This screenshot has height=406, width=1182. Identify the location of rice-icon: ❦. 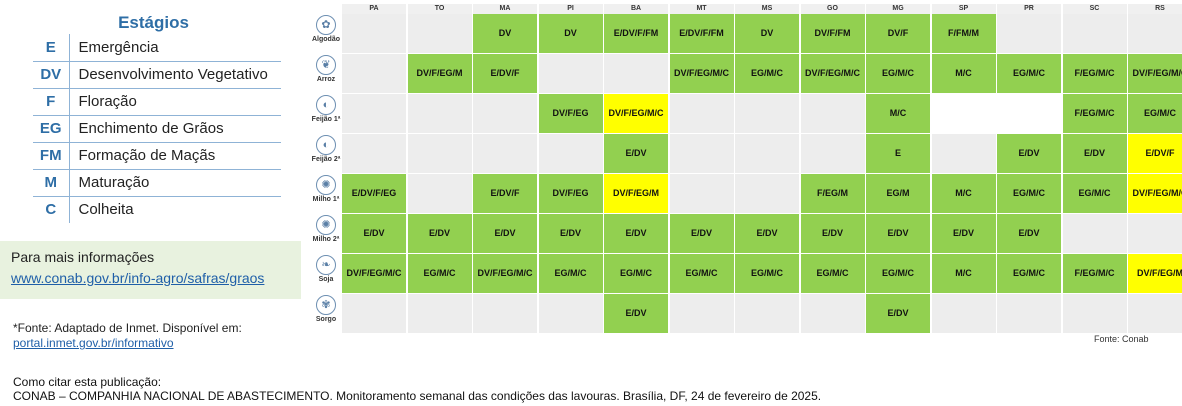
(326, 65).